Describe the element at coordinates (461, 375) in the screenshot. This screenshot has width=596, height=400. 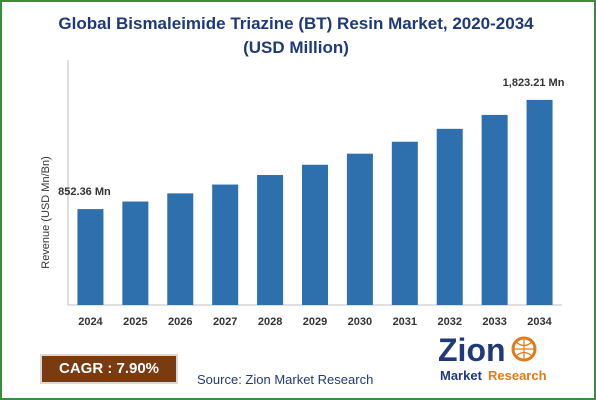
I see `logo-word-market: Market` at that location.